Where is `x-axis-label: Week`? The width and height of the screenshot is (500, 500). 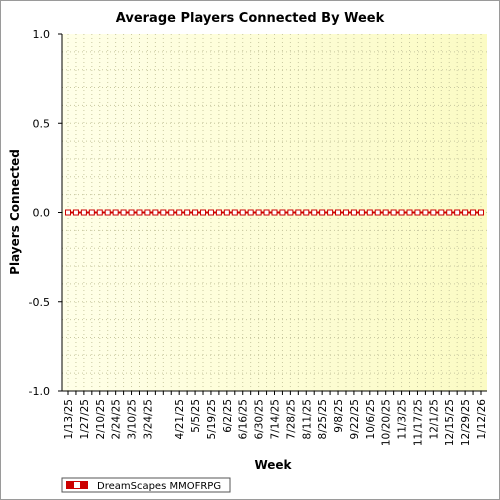 x-axis-label: Week is located at coordinates (273, 465).